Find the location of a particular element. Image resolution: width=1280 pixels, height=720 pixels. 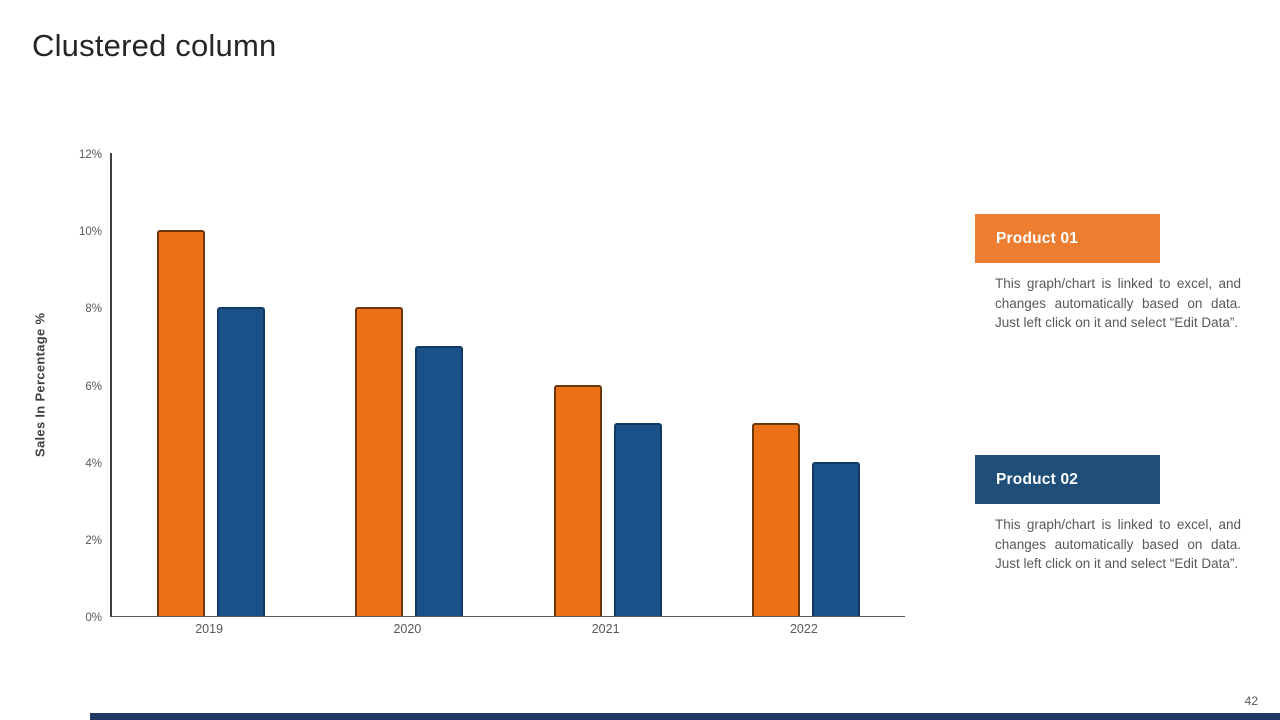

x-tick-label: 2021 is located at coordinates (605, 629).